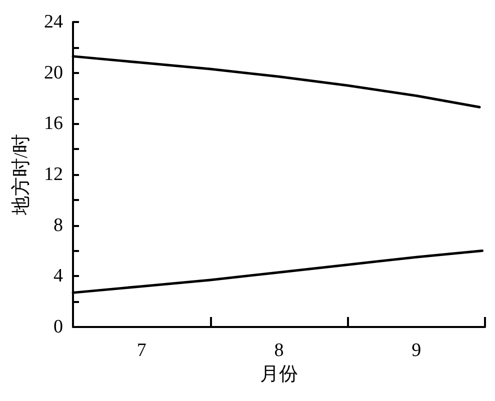  What do you see at coordinates (53, 123) in the screenshot?
I see `y-tick-label: 16` at bounding box center [53, 123].